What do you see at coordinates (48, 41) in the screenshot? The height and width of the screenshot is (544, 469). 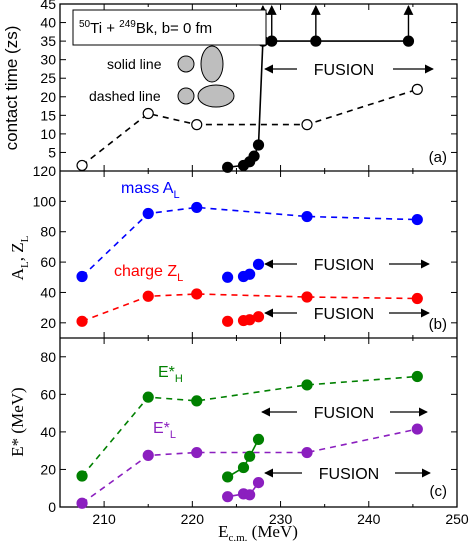 I see `y-tick-label-a: 35` at bounding box center [48, 41].